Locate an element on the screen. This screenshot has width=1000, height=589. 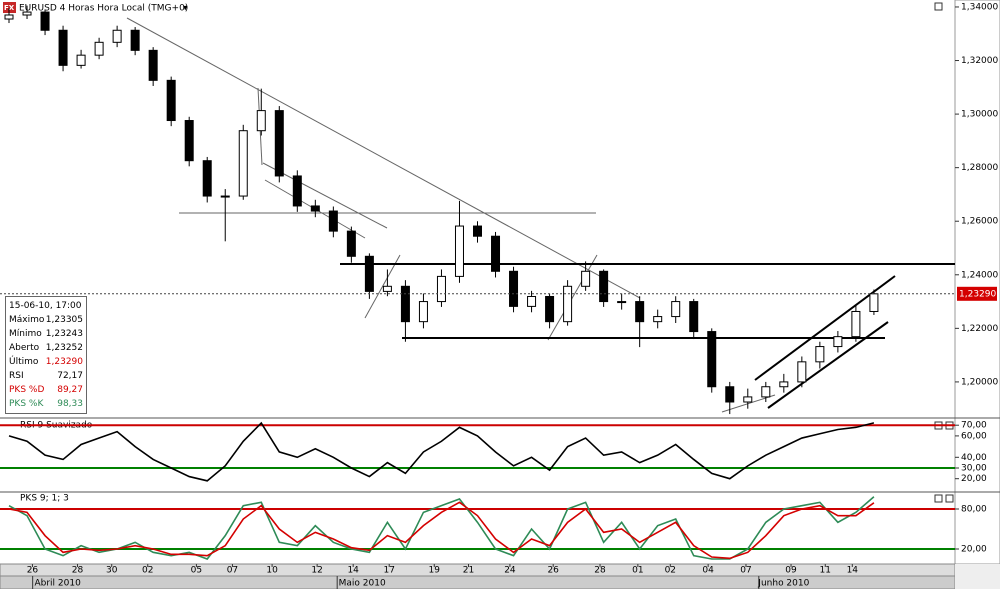
chart-title: EURUSD 4 Horas Hora Local (TMG+0) is located at coordinates (103, 9).